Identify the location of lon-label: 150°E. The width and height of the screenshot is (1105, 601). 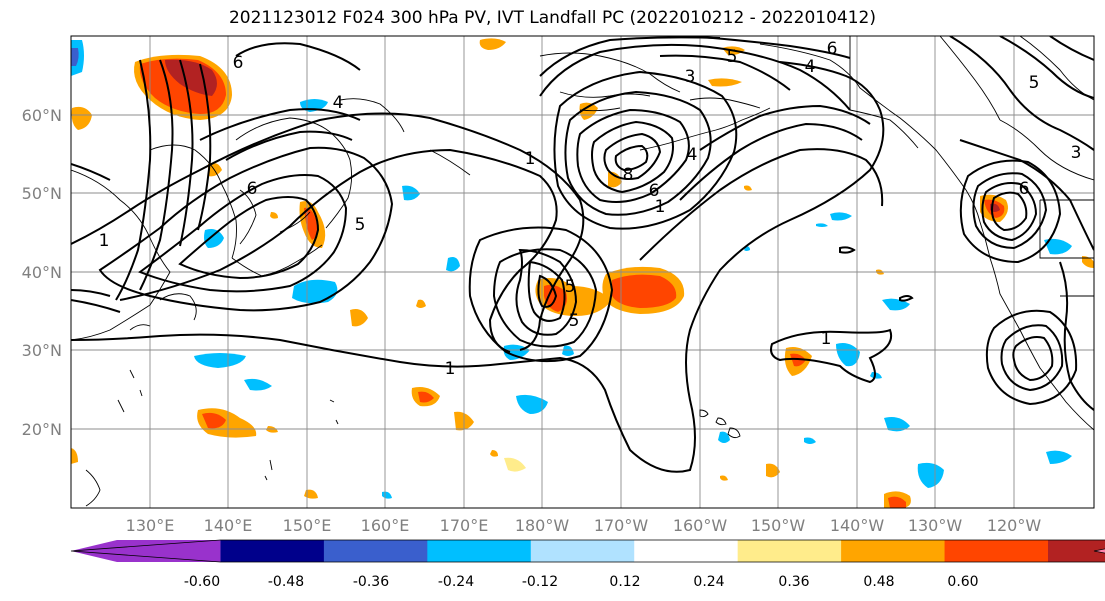
(307, 525).